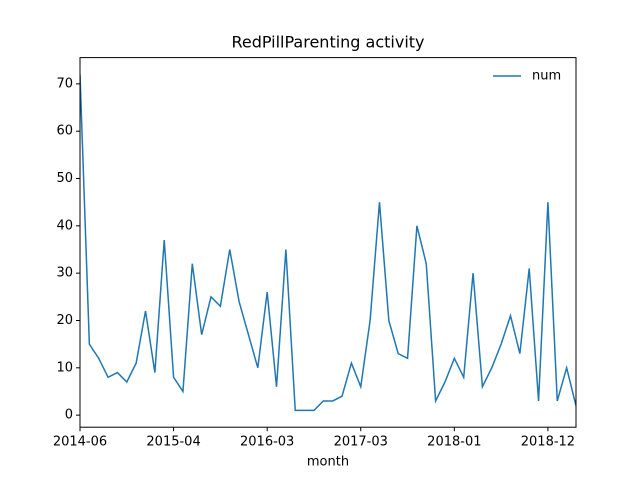 The height and width of the screenshot is (480, 640). I want to click on x-tick-label: 2017-03, so click(361, 442).